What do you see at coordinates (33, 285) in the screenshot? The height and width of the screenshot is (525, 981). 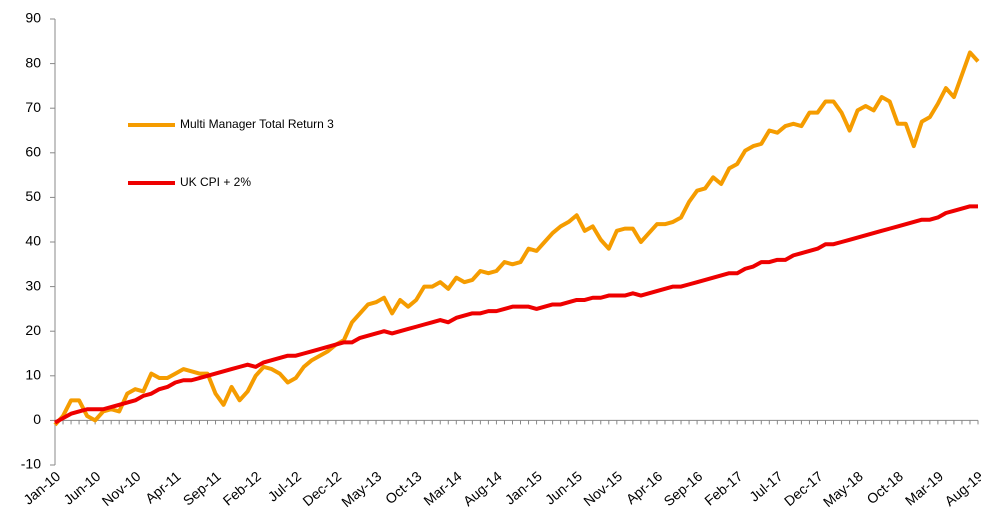 I see `y-tick-label: 30` at bounding box center [33, 285].